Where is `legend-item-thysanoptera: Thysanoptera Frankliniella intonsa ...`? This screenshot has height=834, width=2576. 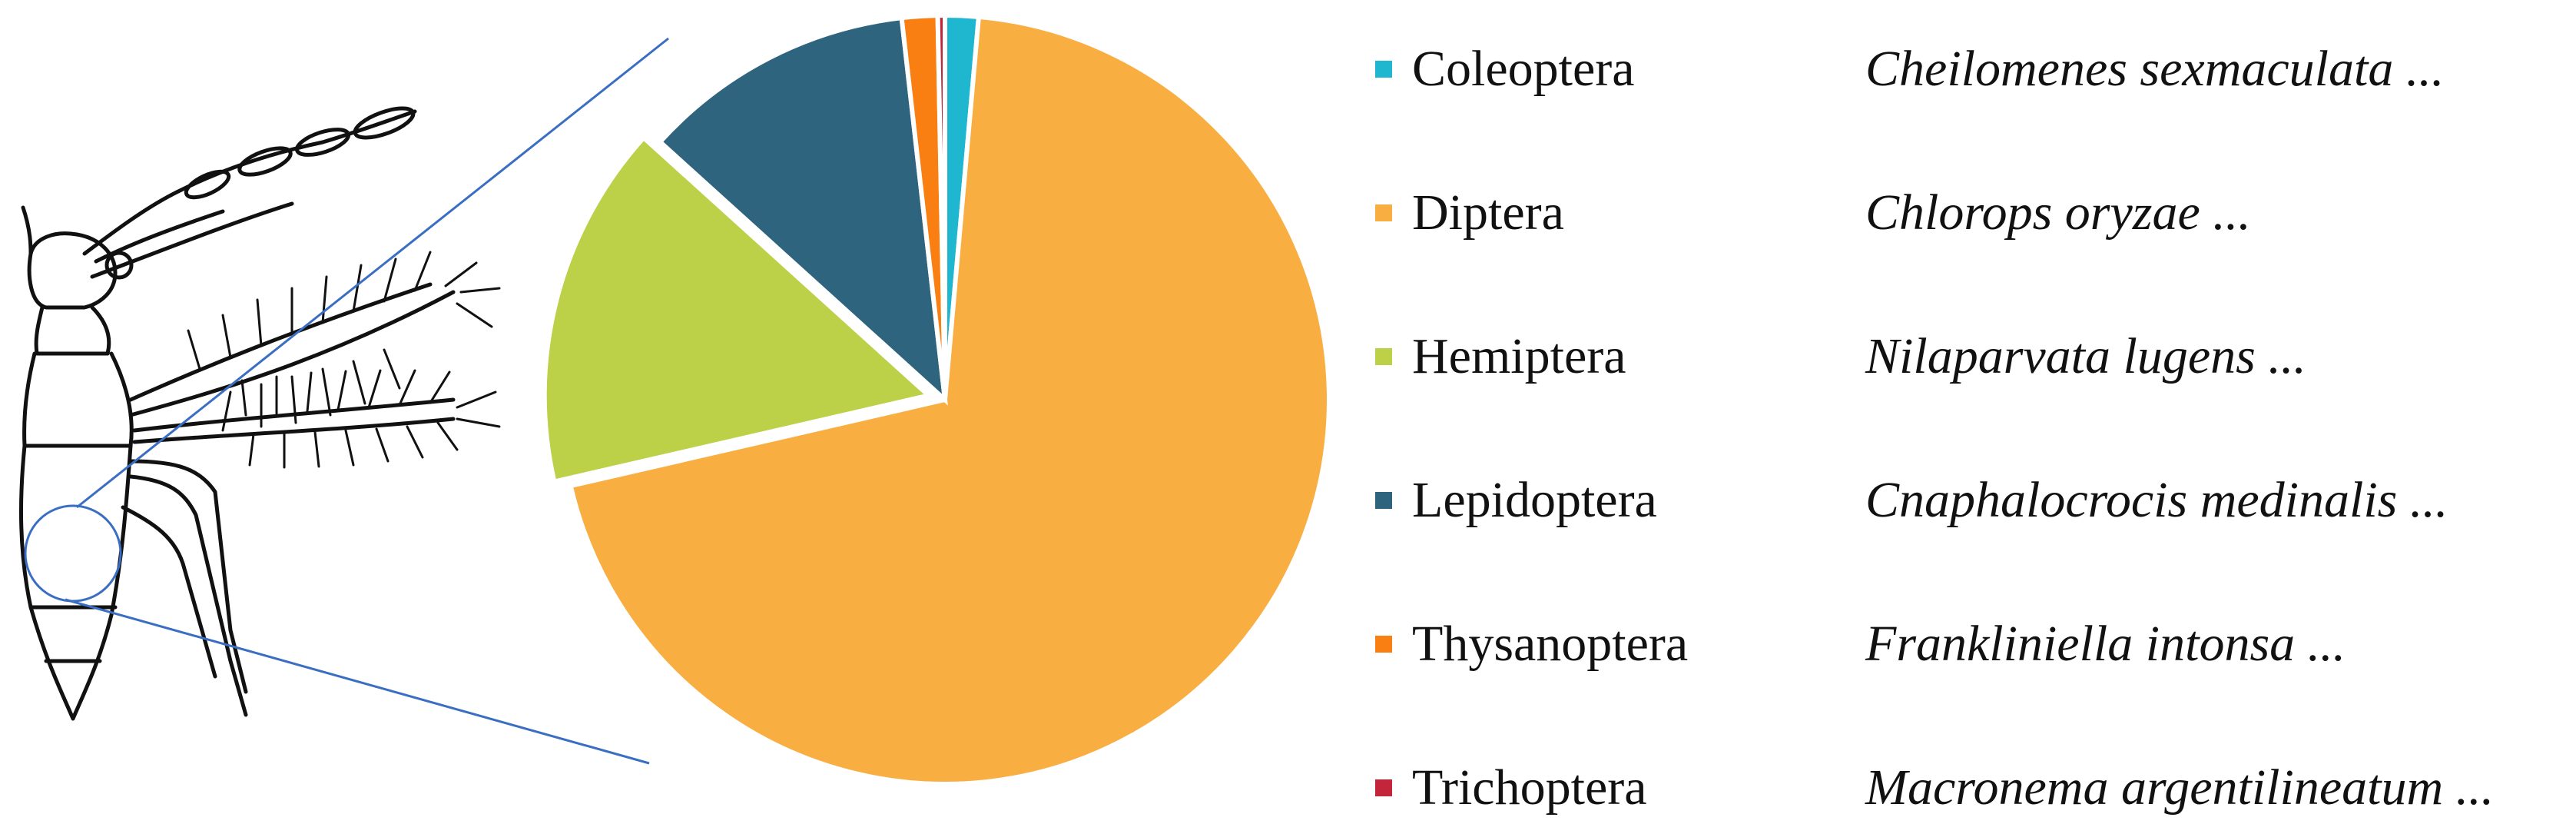
legend-item-thysanoptera: Thysanoptera Frankliniella intonsa ... is located at coordinates (1860, 644).